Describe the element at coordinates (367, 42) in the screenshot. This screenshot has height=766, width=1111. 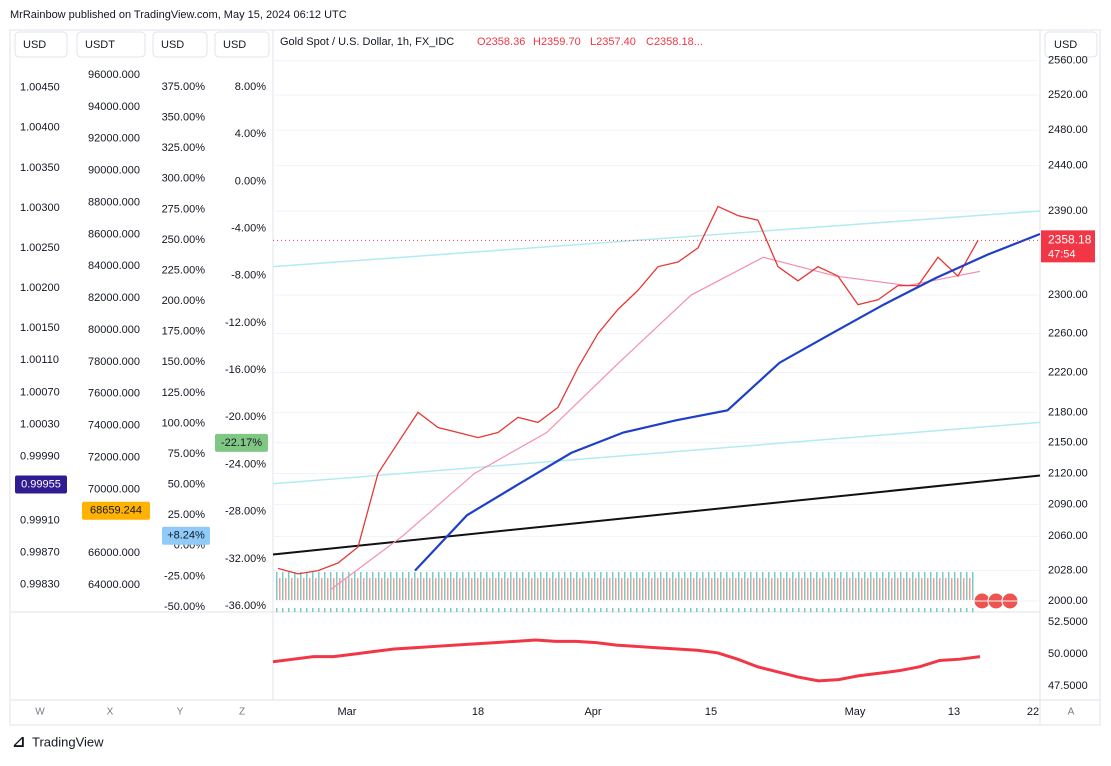
I see `legend-symbol: Gold Spot / U.S. Dollar, 1h, FX_IDC` at that location.